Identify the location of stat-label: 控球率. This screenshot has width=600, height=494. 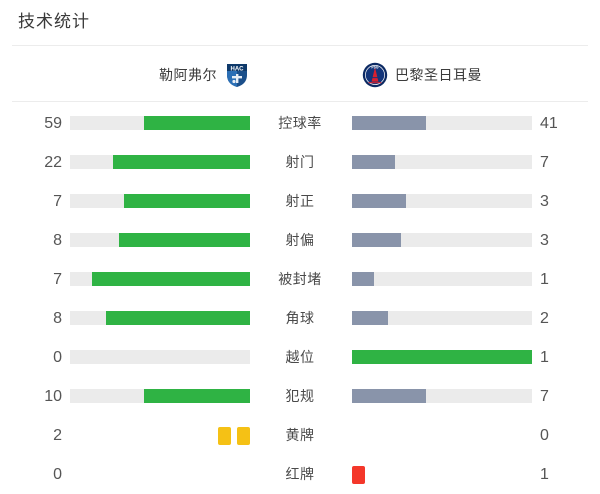
(300, 123).